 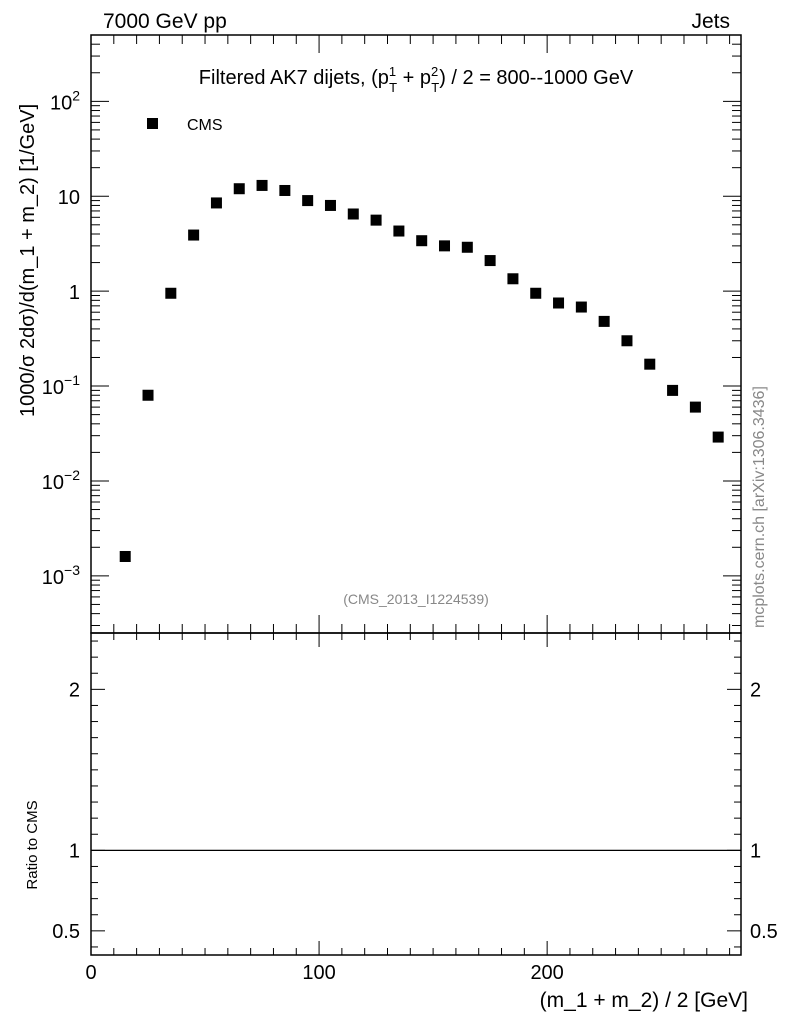 I want to click on x-tick-label: 100, so click(x=318, y=973).